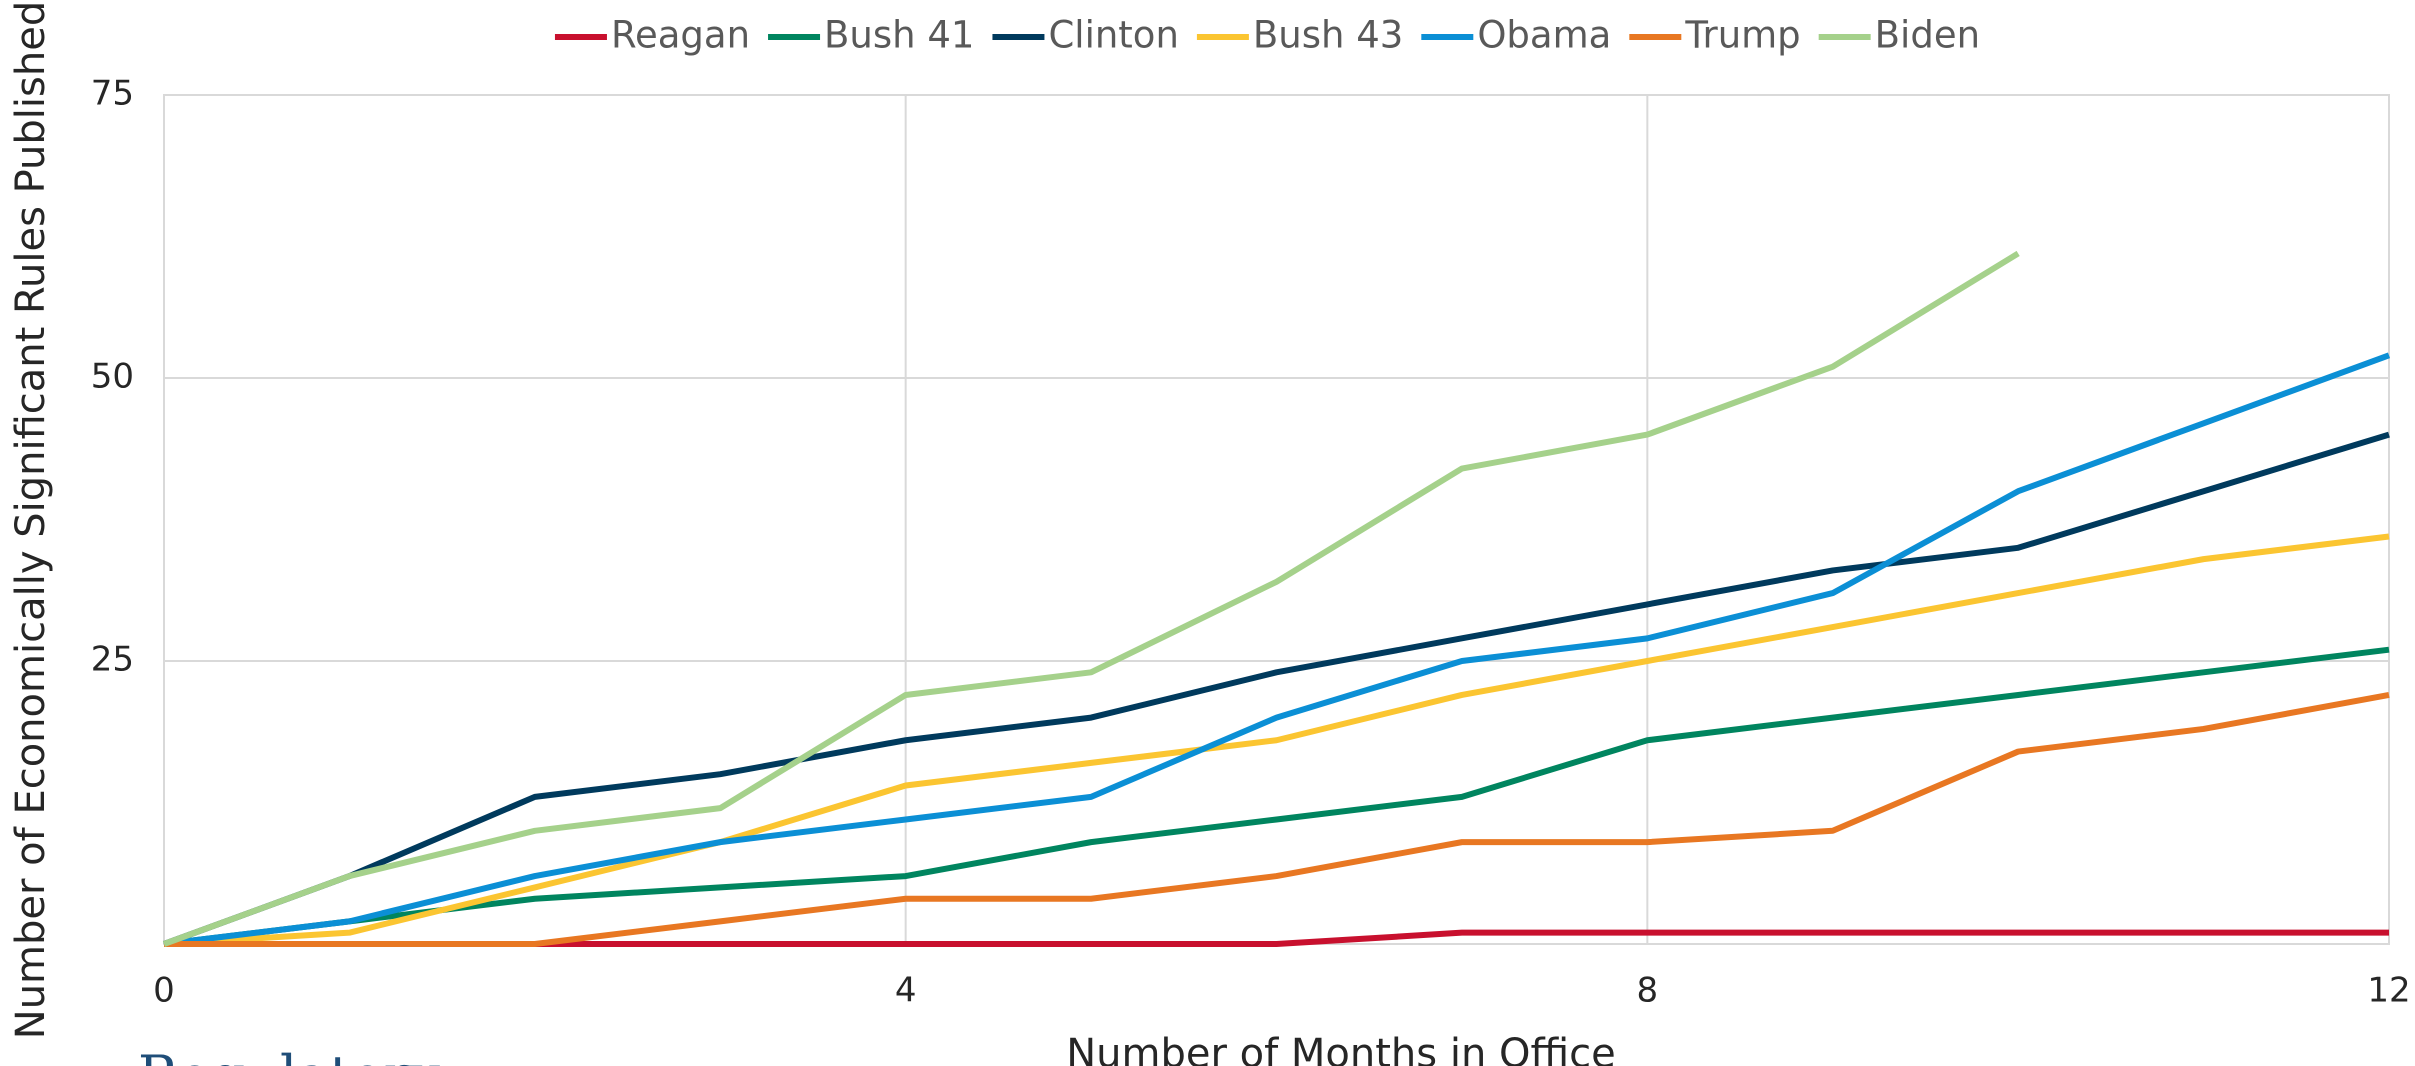  What do you see at coordinates (2388, 991) in the screenshot?
I see `x-tick-label: 12` at bounding box center [2388, 991].